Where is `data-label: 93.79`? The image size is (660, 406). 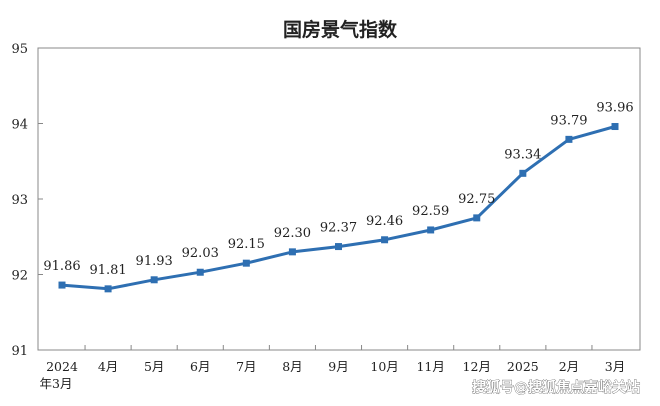
data-label: 93.79 is located at coordinates (568, 120).